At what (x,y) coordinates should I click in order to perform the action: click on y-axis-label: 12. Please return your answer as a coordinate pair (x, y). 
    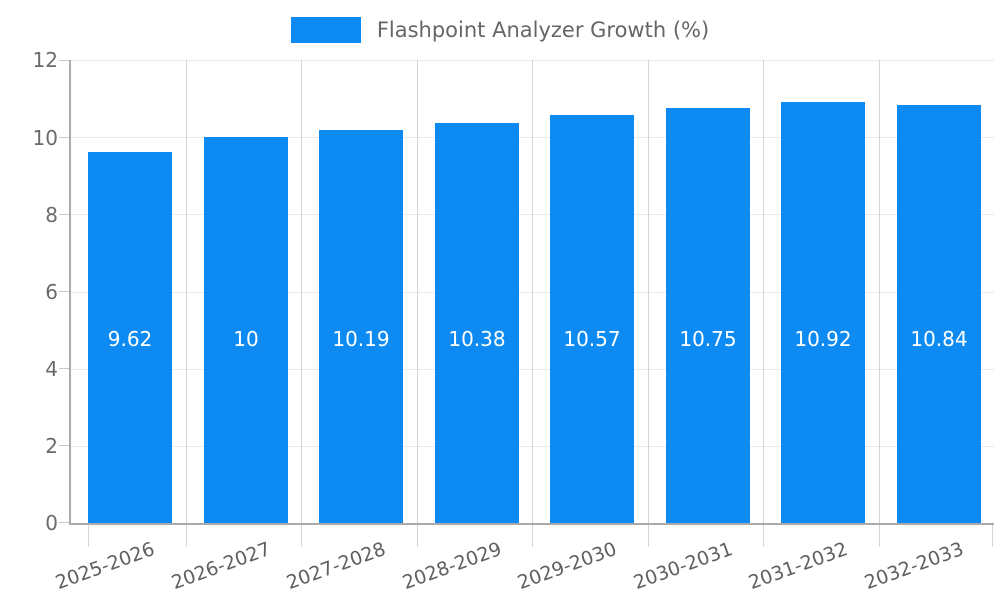
    Looking at the image, I should click on (45, 60).